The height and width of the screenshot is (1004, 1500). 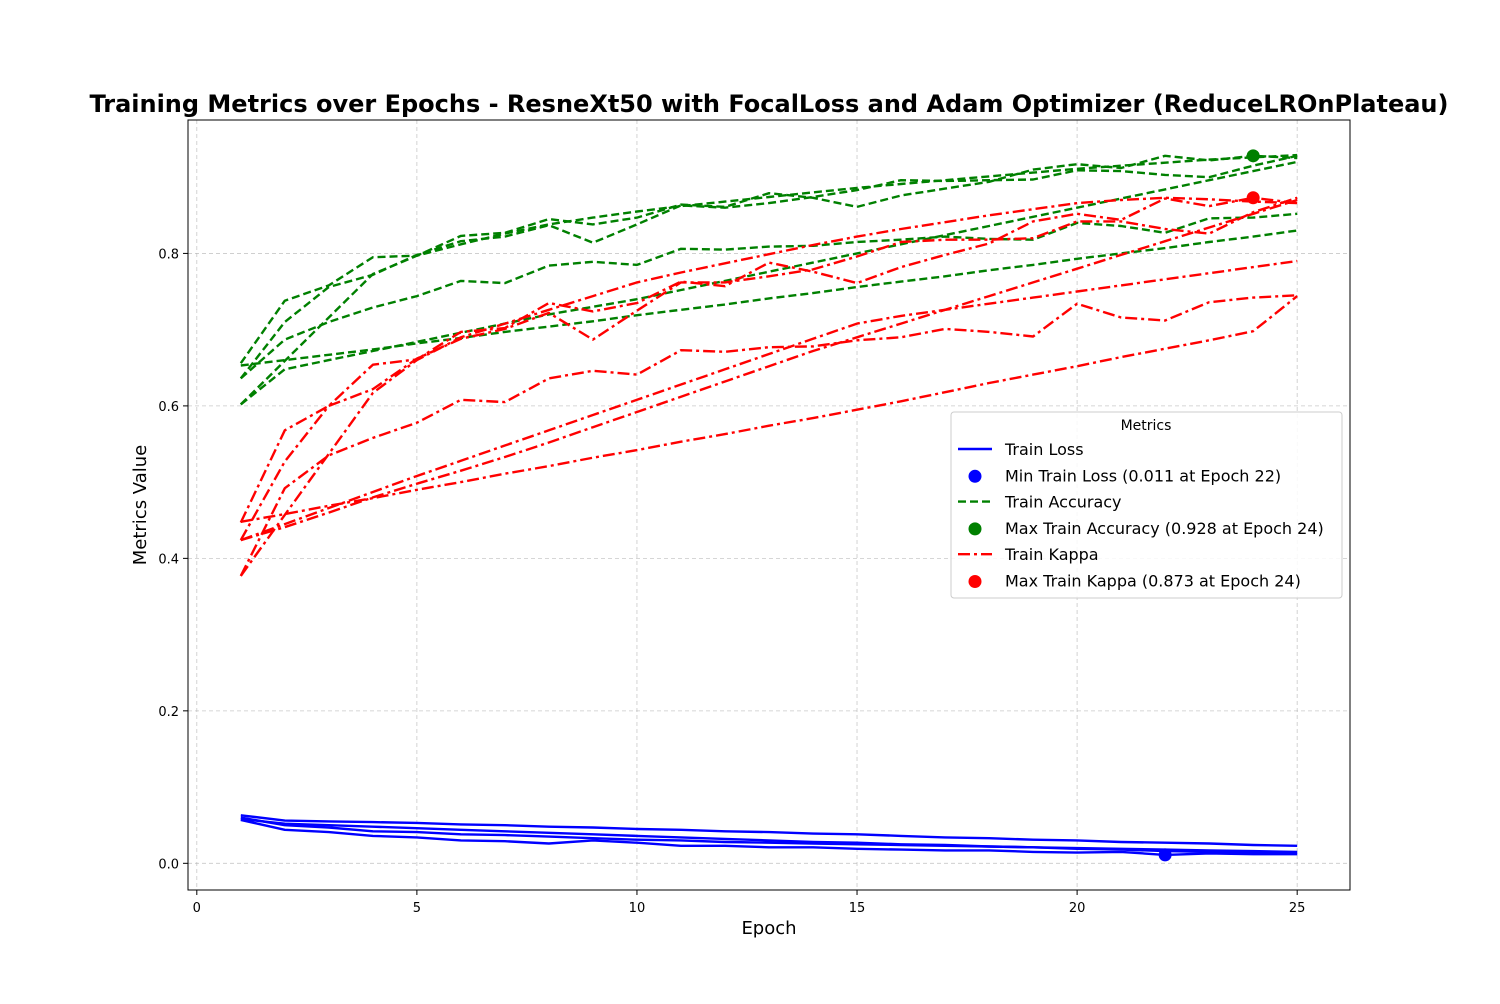 What do you see at coordinates (168, 254) in the screenshot?
I see `y-tick-label: 0.8` at bounding box center [168, 254].